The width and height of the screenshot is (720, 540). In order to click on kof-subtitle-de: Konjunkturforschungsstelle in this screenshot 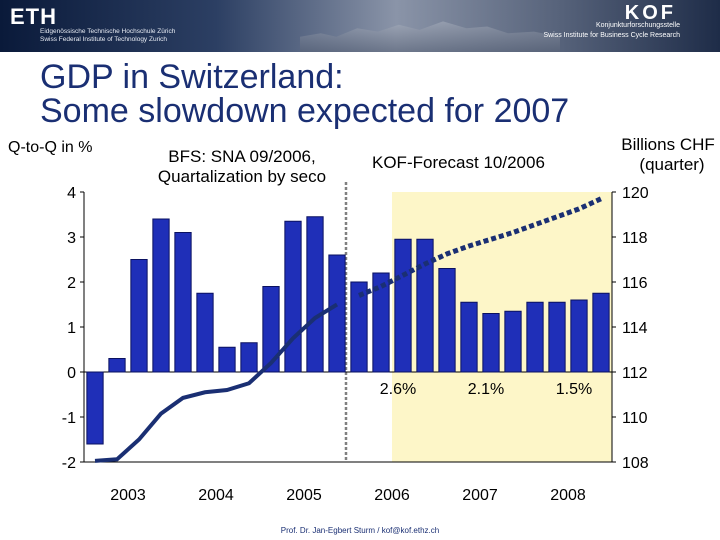, I will do `click(637, 25)`.